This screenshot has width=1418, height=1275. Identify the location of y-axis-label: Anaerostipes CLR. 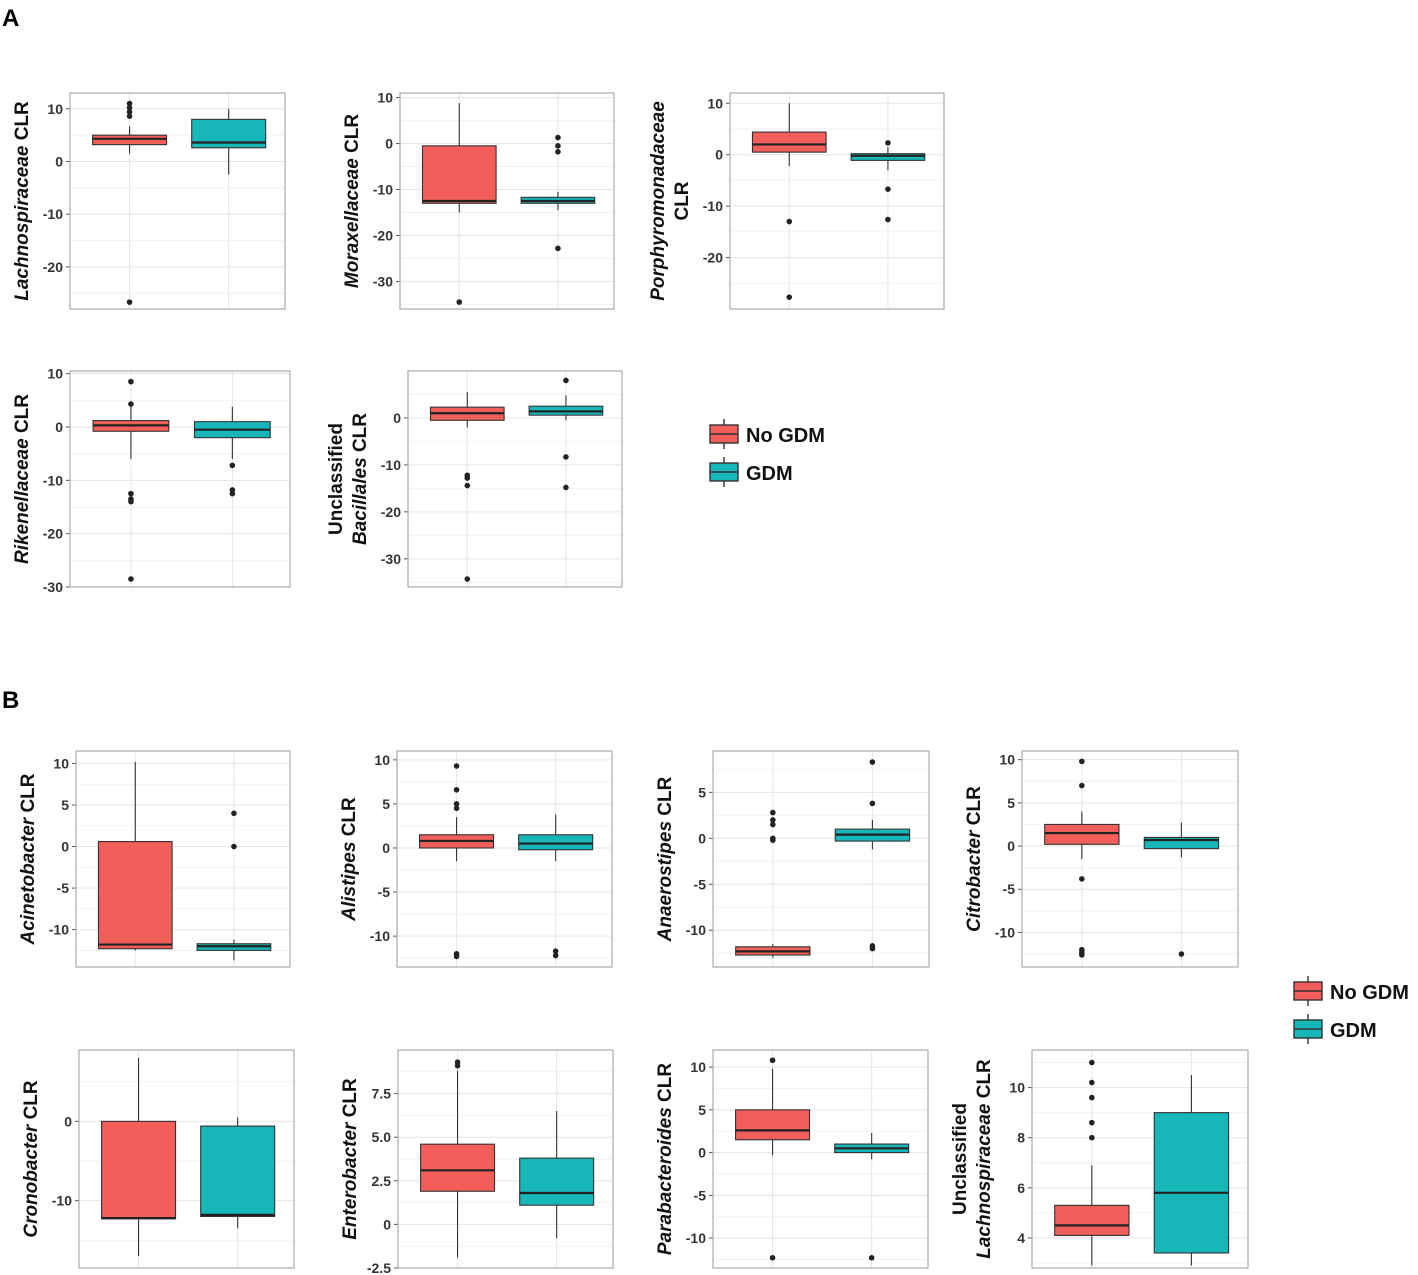
(665, 859).